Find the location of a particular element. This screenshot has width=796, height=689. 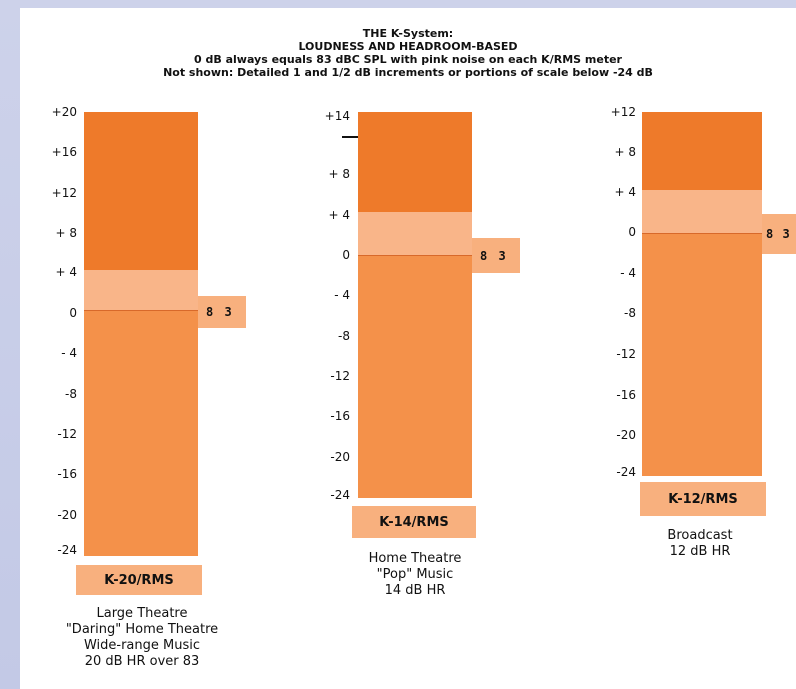

meter-name-label: K-20/RMS is located at coordinates (139, 580).